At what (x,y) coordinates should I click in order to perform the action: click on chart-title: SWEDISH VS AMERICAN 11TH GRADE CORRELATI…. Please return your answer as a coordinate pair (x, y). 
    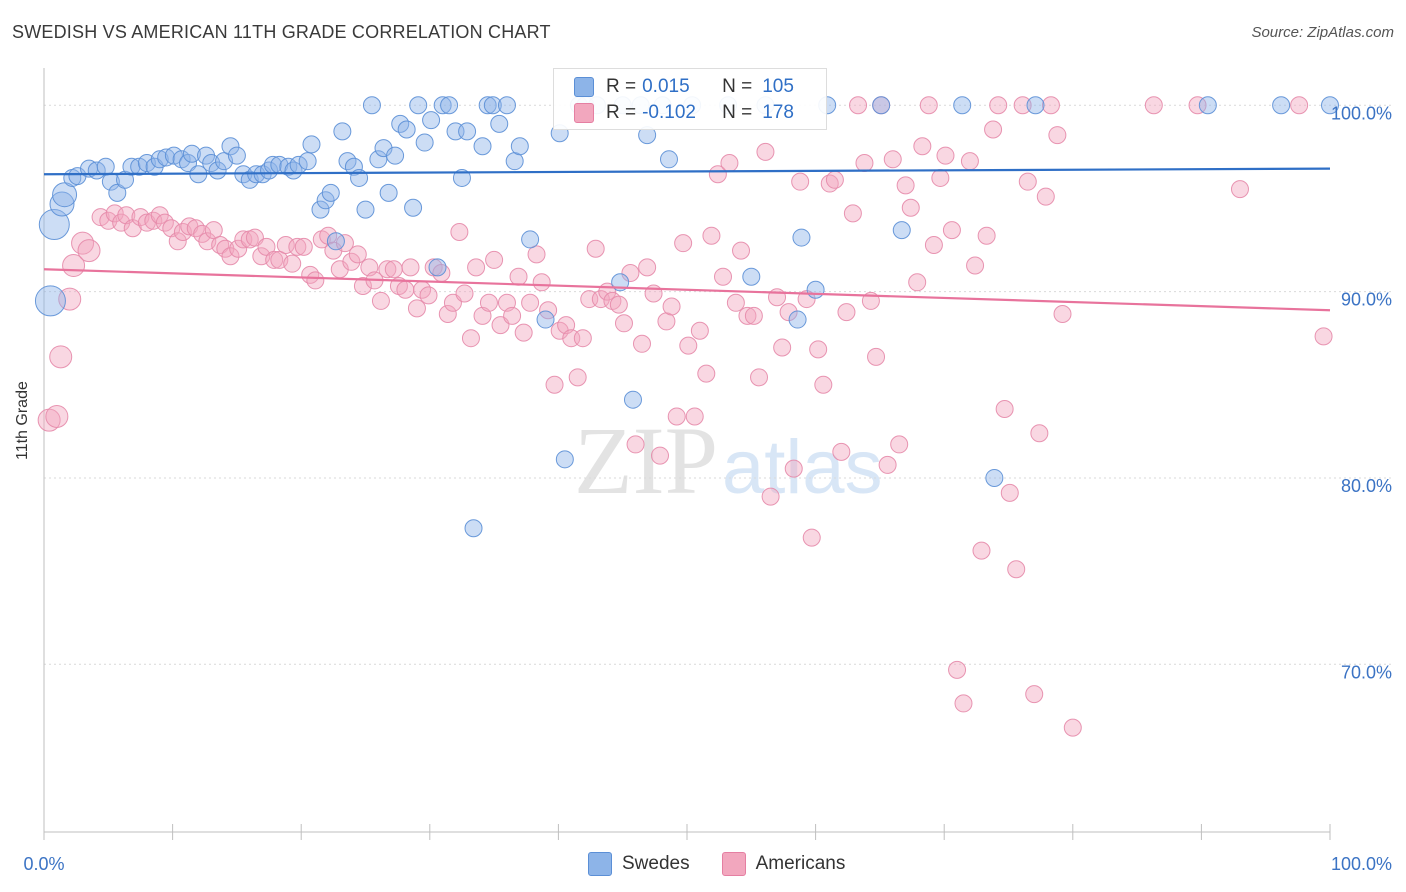
    Looking at the image, I should click on (281, 32).